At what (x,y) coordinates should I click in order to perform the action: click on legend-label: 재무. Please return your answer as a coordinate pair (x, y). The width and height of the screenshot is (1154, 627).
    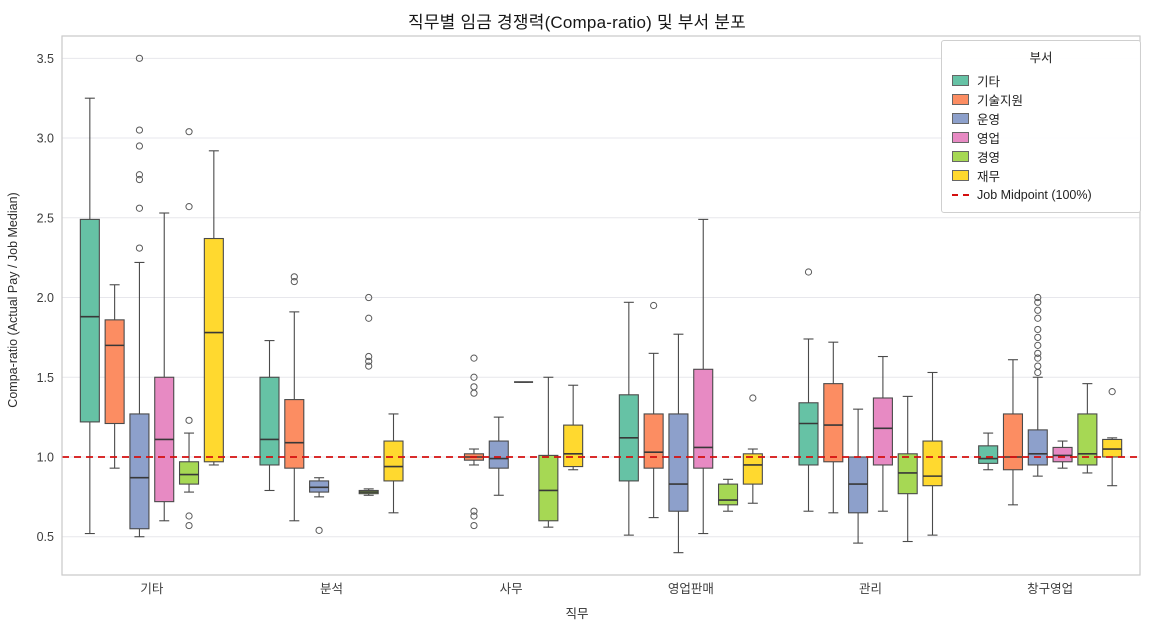
    Looking at the image, I should click on (989, 177).